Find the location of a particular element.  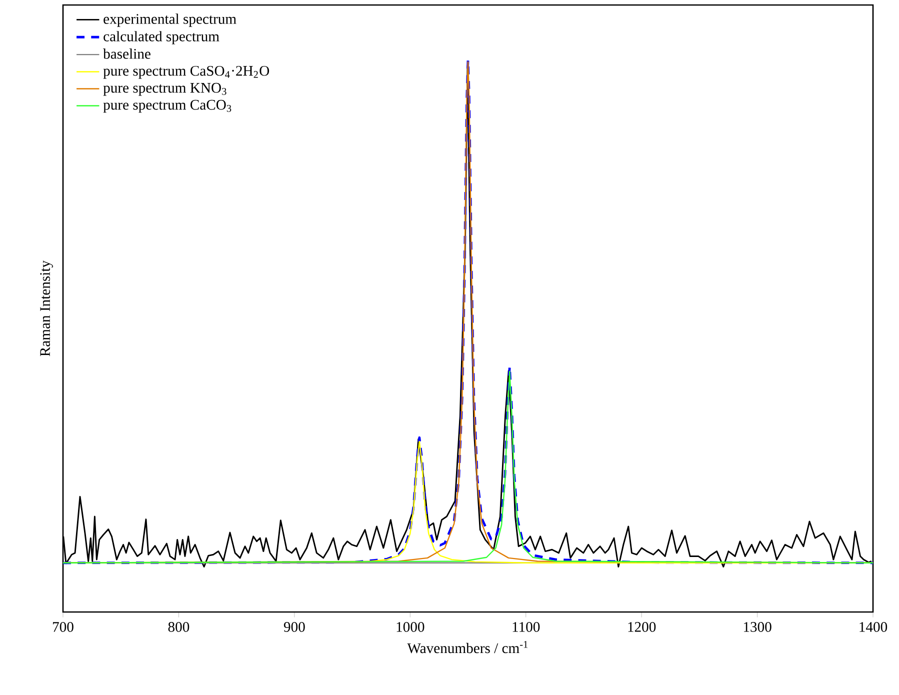

x-axis-title: Wavenumbers / cm$^{-1}$ is located at coordinates (467, 647).